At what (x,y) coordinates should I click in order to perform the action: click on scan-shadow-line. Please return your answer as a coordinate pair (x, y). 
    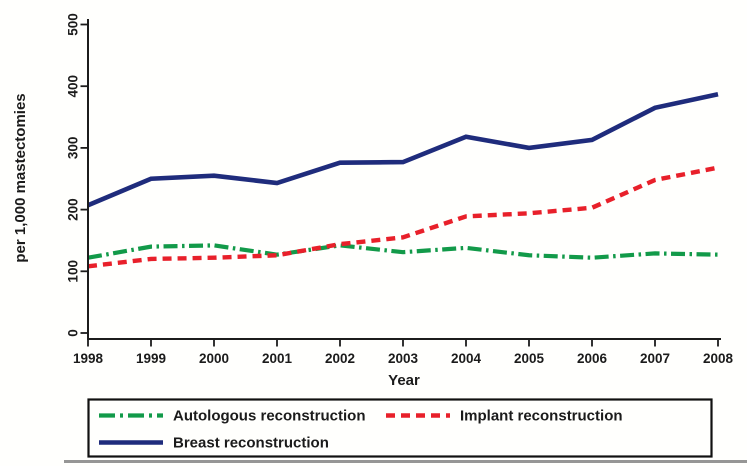
    Looking at the image, I should click on (405, 461).